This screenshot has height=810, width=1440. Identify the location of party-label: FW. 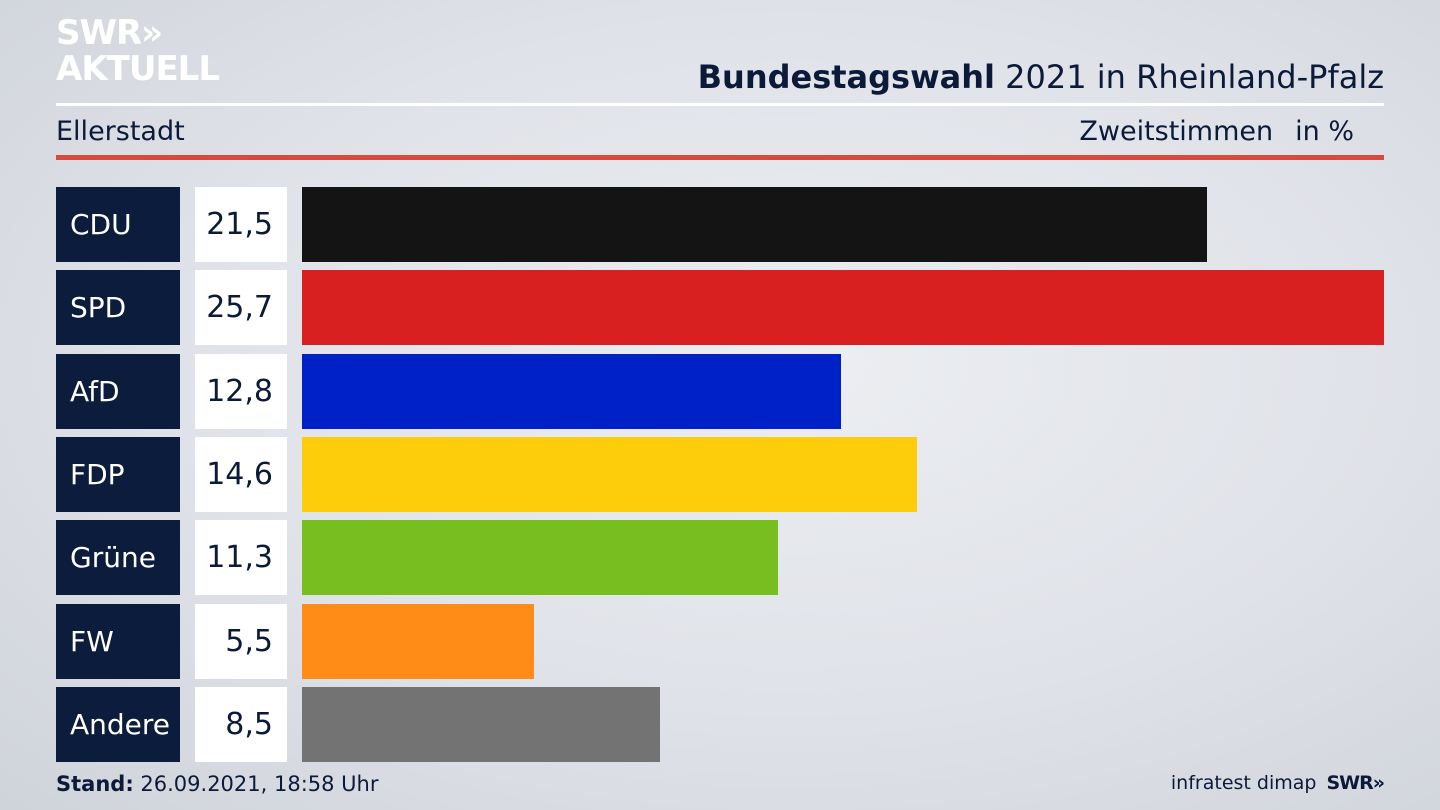
(118, 641).